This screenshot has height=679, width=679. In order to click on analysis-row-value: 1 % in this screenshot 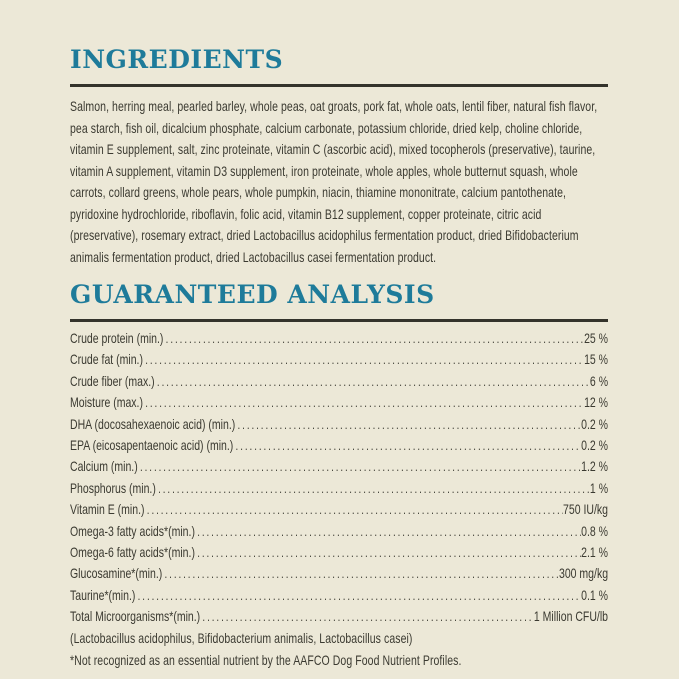, I will do `click(599, 487)`.